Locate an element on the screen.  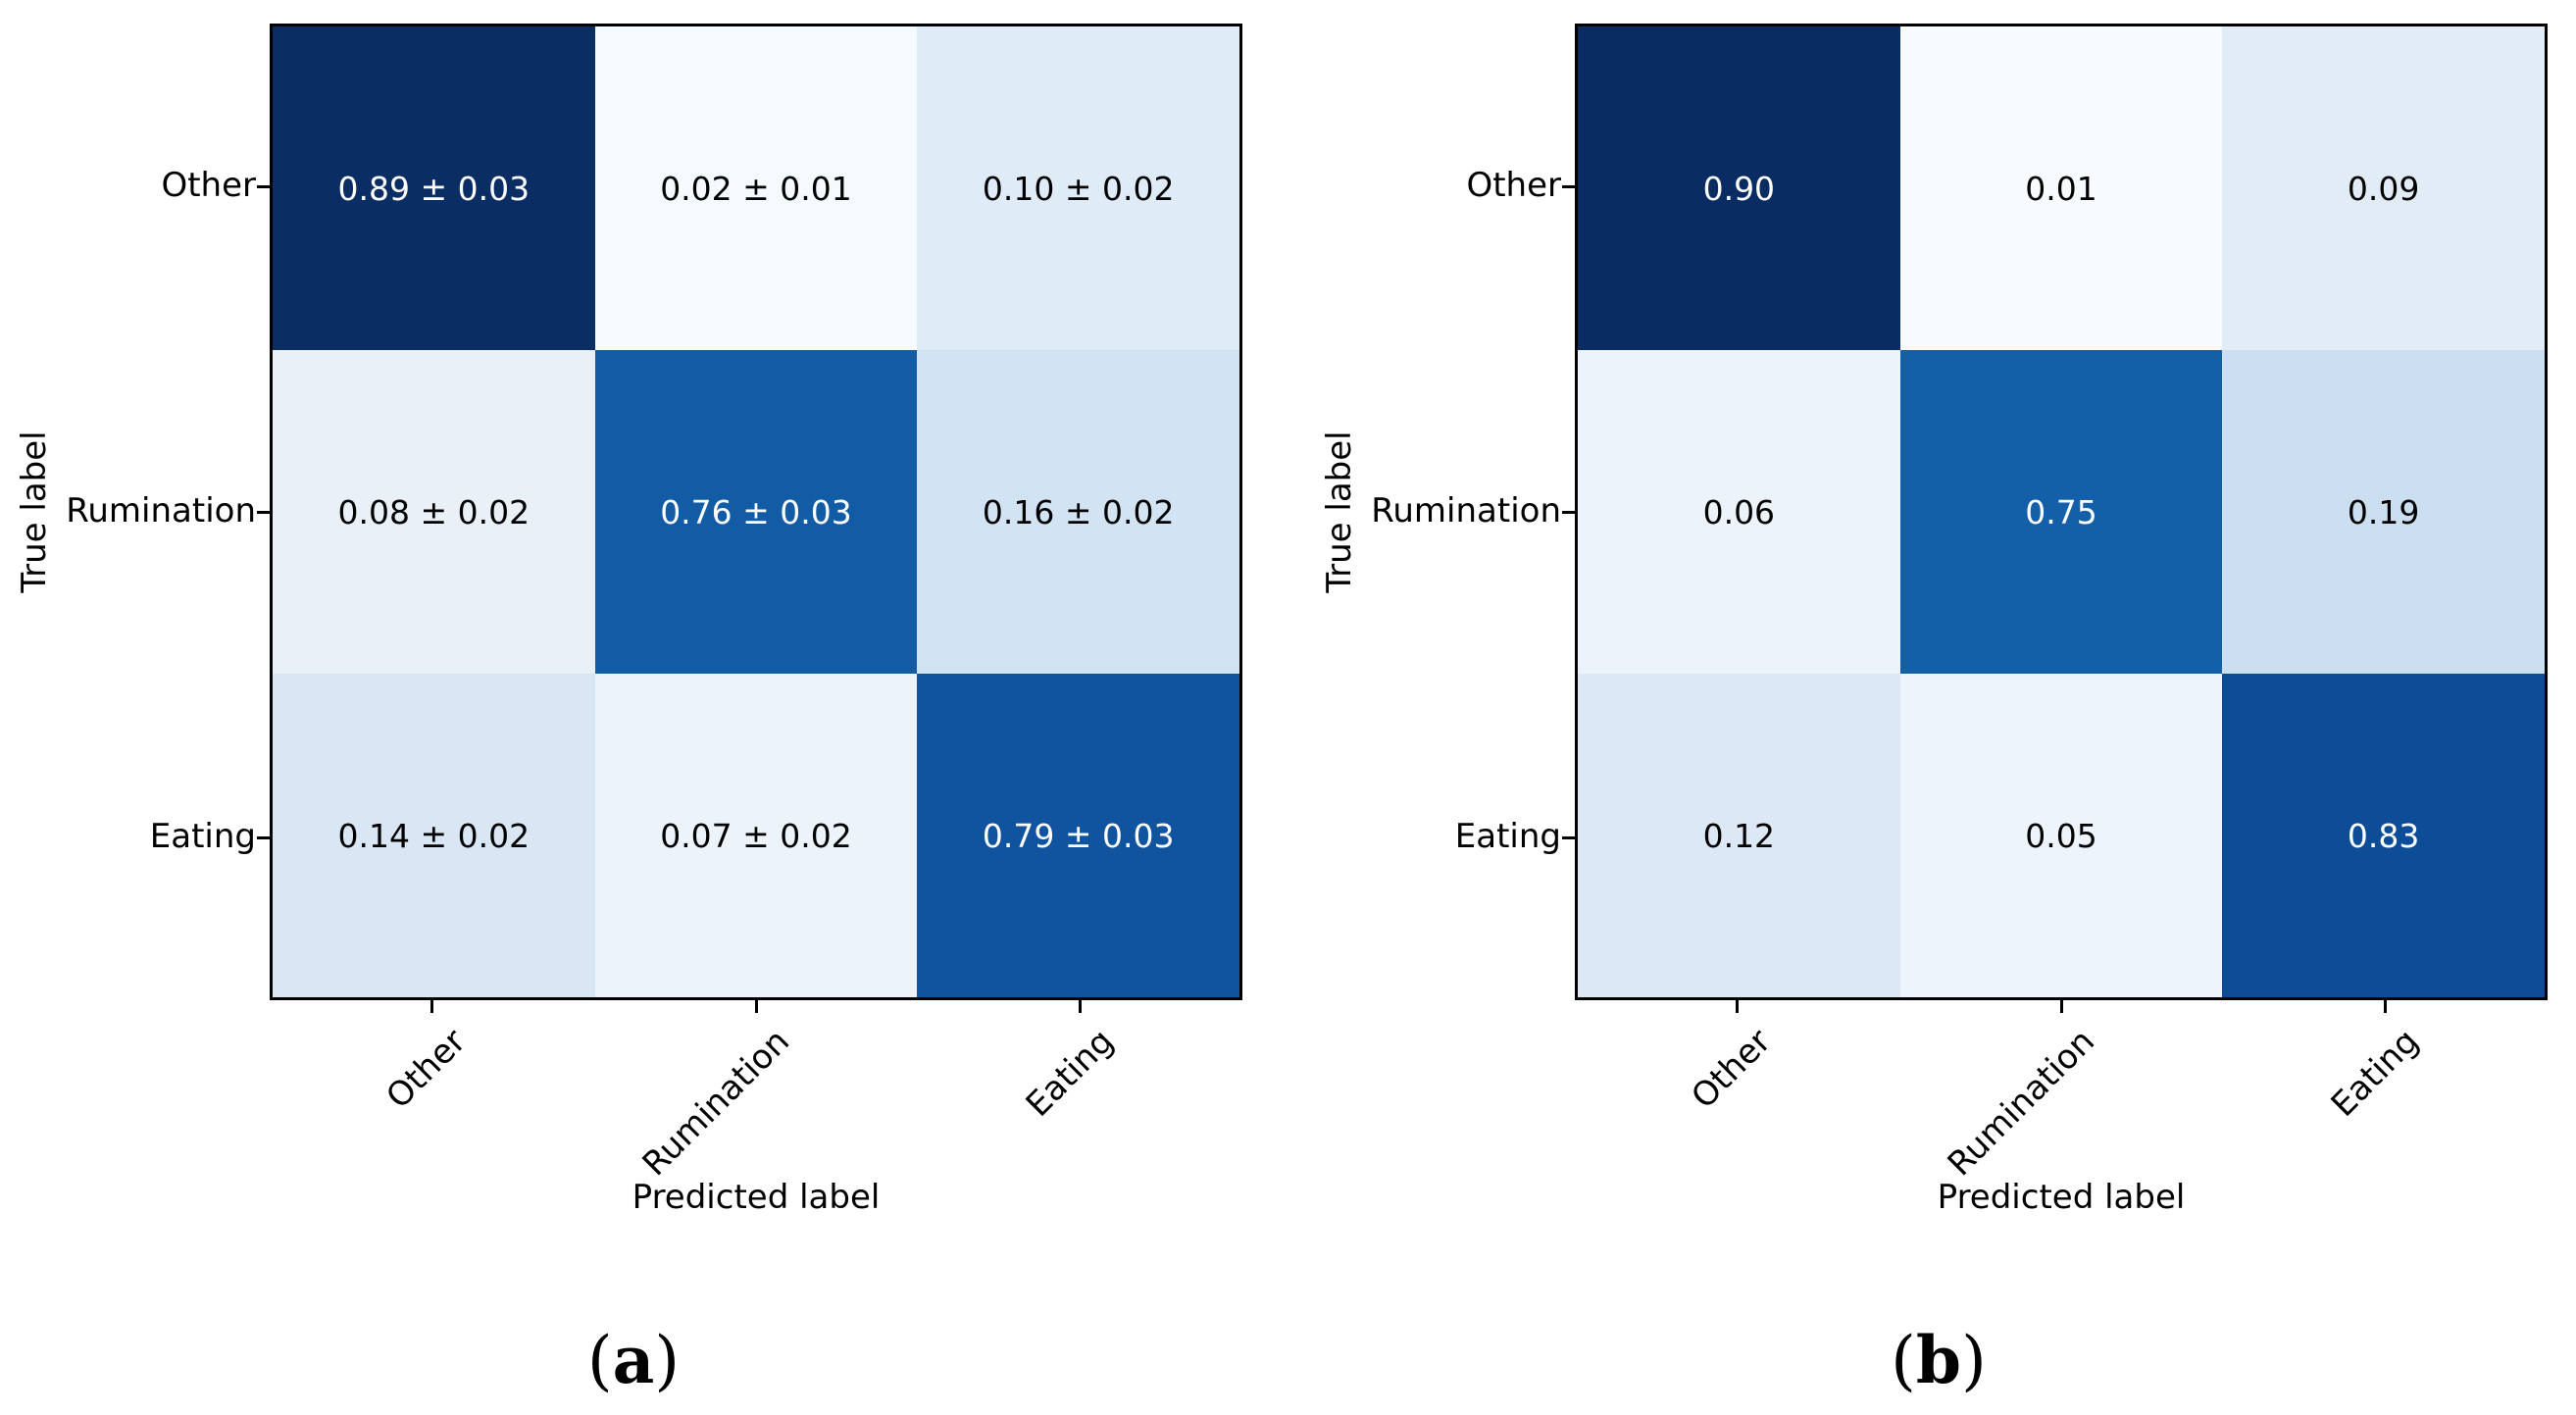
panel-caption-b: (b) is located at coordinates (1939, 1360).